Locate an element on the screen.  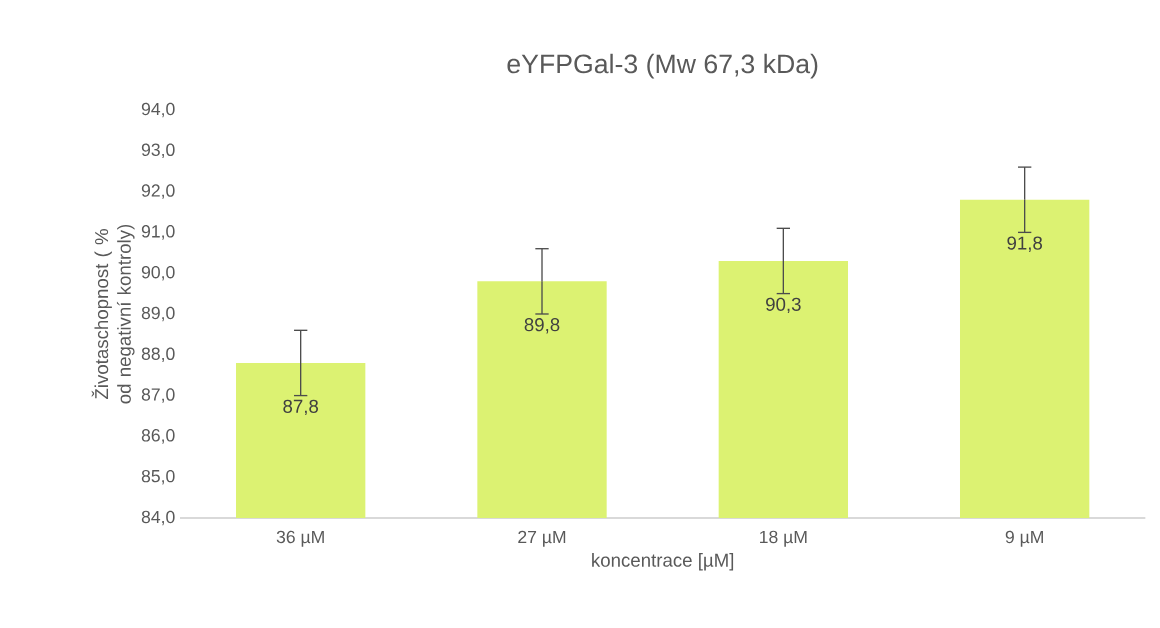
data-label: 87,8 is located at coordinates (301, 407).